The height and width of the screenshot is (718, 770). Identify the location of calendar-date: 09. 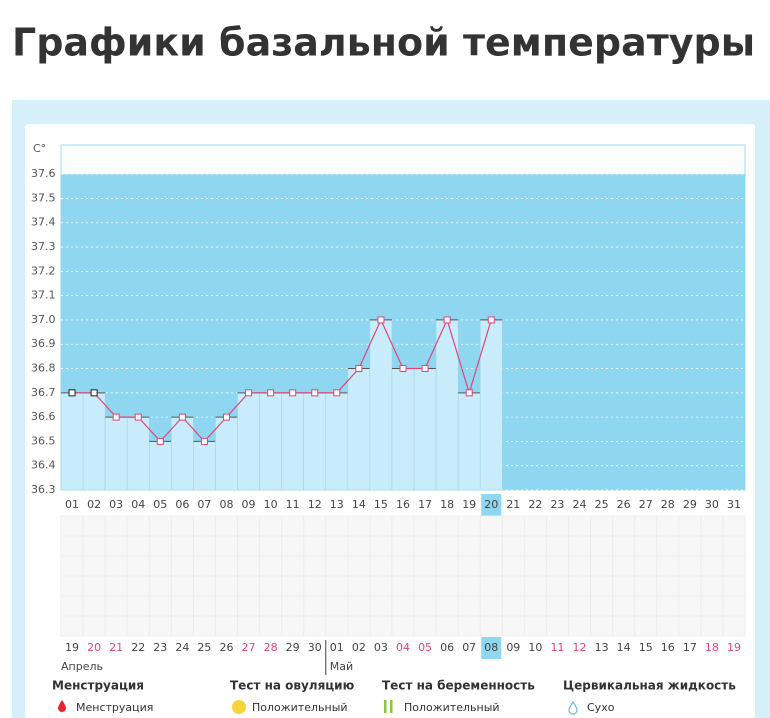
(513, 647).